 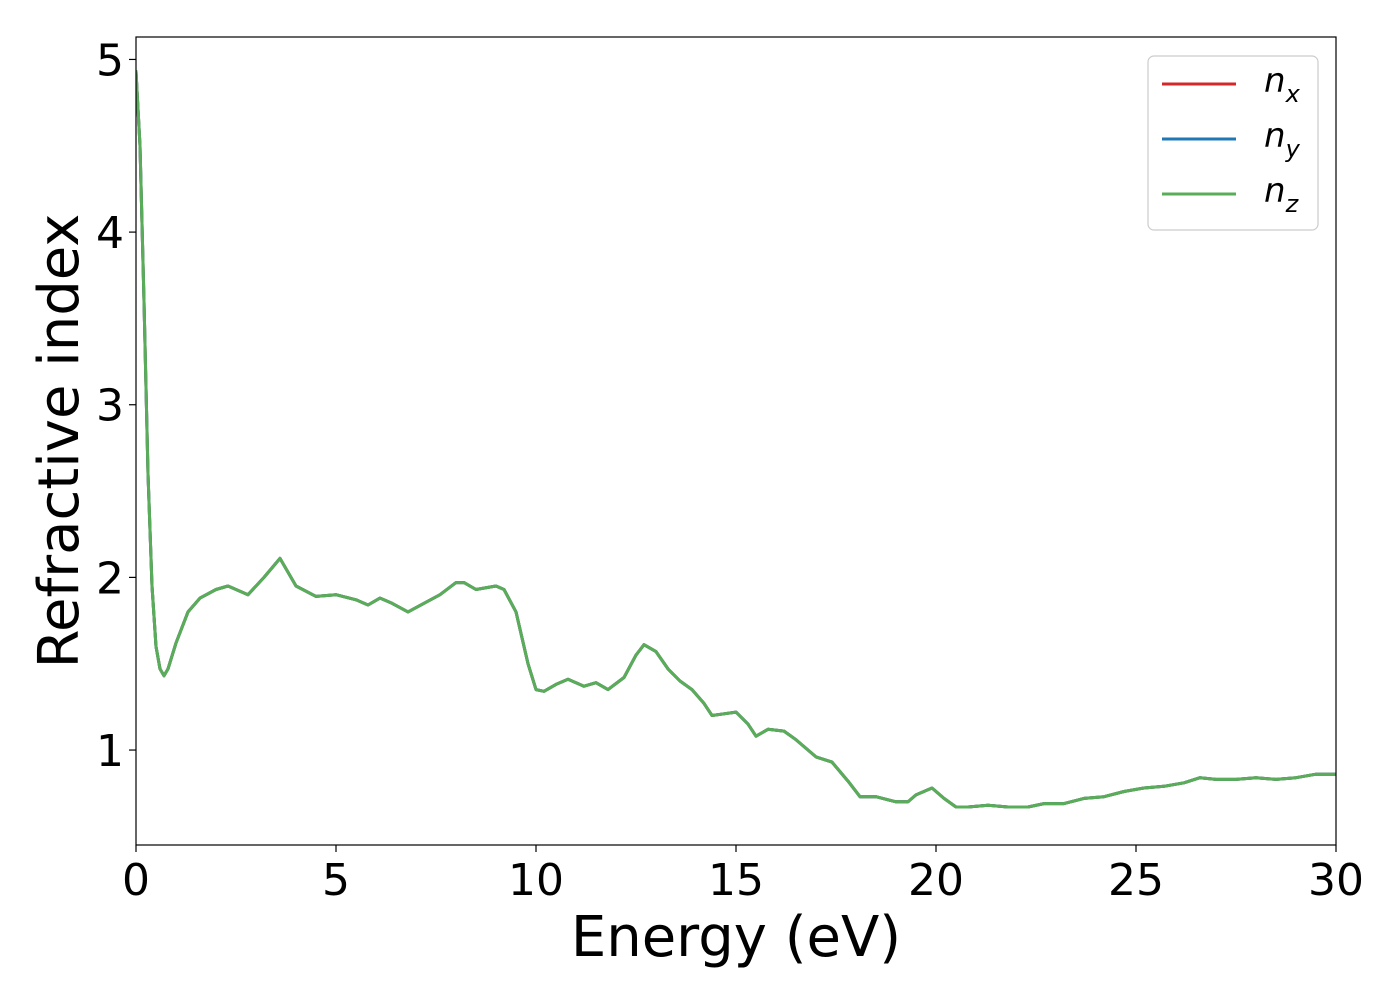 What do you see at coordinates (59, 441) in the screenshot?
I see `y-axis-label: Refractive index` at bounding box center [59, 441].